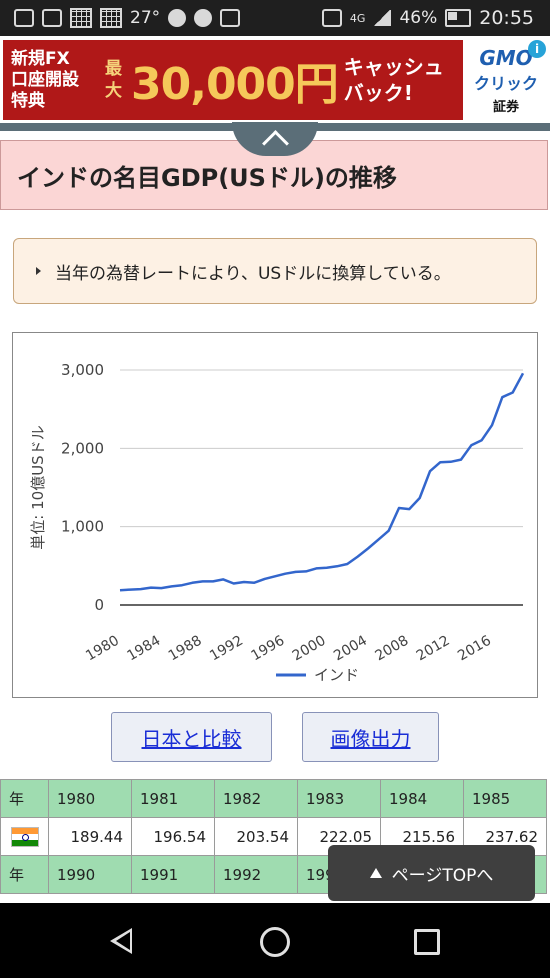  Describe the element at coordinates (235, 84) in the screenshot. I see `ad-amount: 30,000円` at that location.